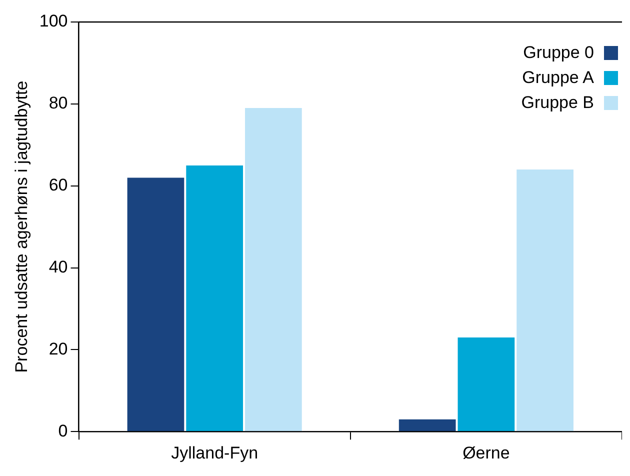  Describe the element at coordinates (53, 21) in the screenshot. I see `y-tick-label: 100` at that location.